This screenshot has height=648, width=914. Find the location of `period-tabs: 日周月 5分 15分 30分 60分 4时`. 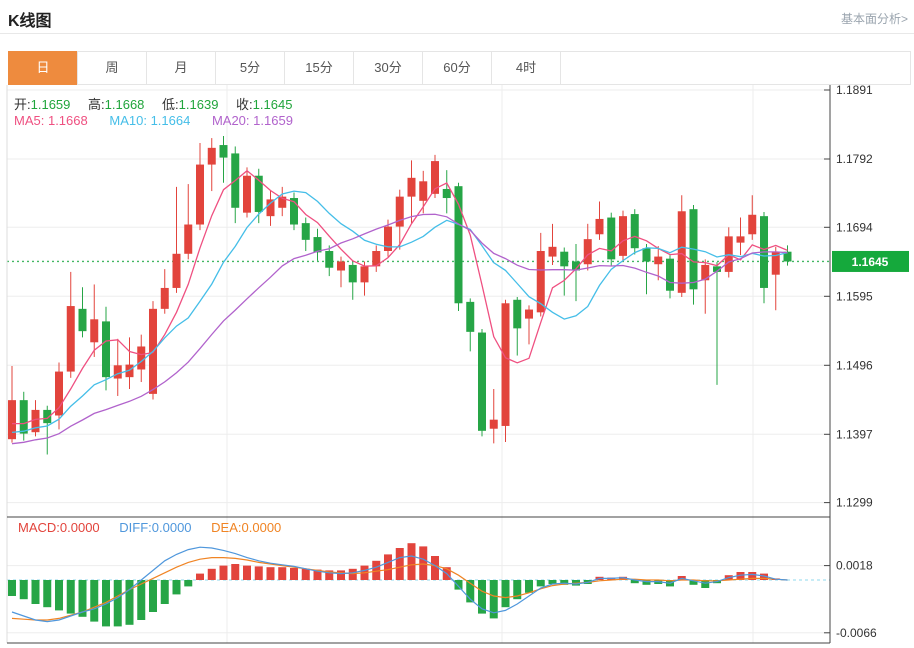

period-tabs: 日周月 5分 15分 30分 60分 4时 is located at coordinates (459, 68).